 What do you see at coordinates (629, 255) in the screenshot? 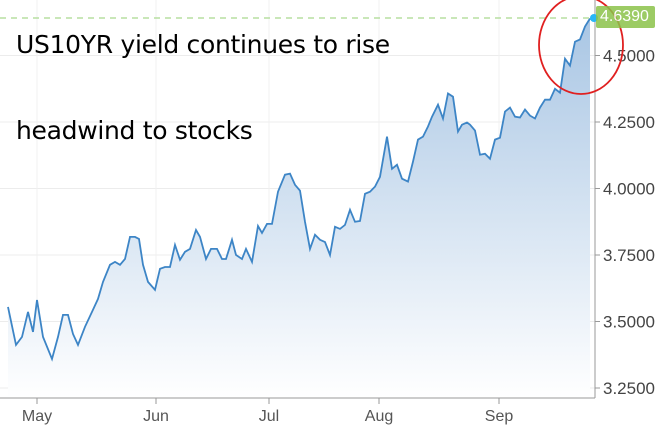
I see `svg-text: 3.7500` at bounding box center [629, 255].